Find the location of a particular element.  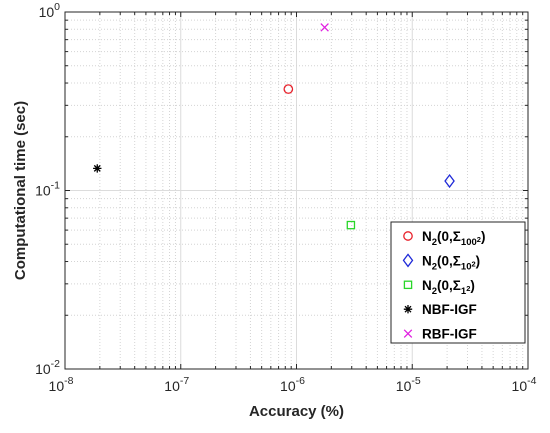

legend-entry: NBF-IGF is located at coordinates (440, 309).